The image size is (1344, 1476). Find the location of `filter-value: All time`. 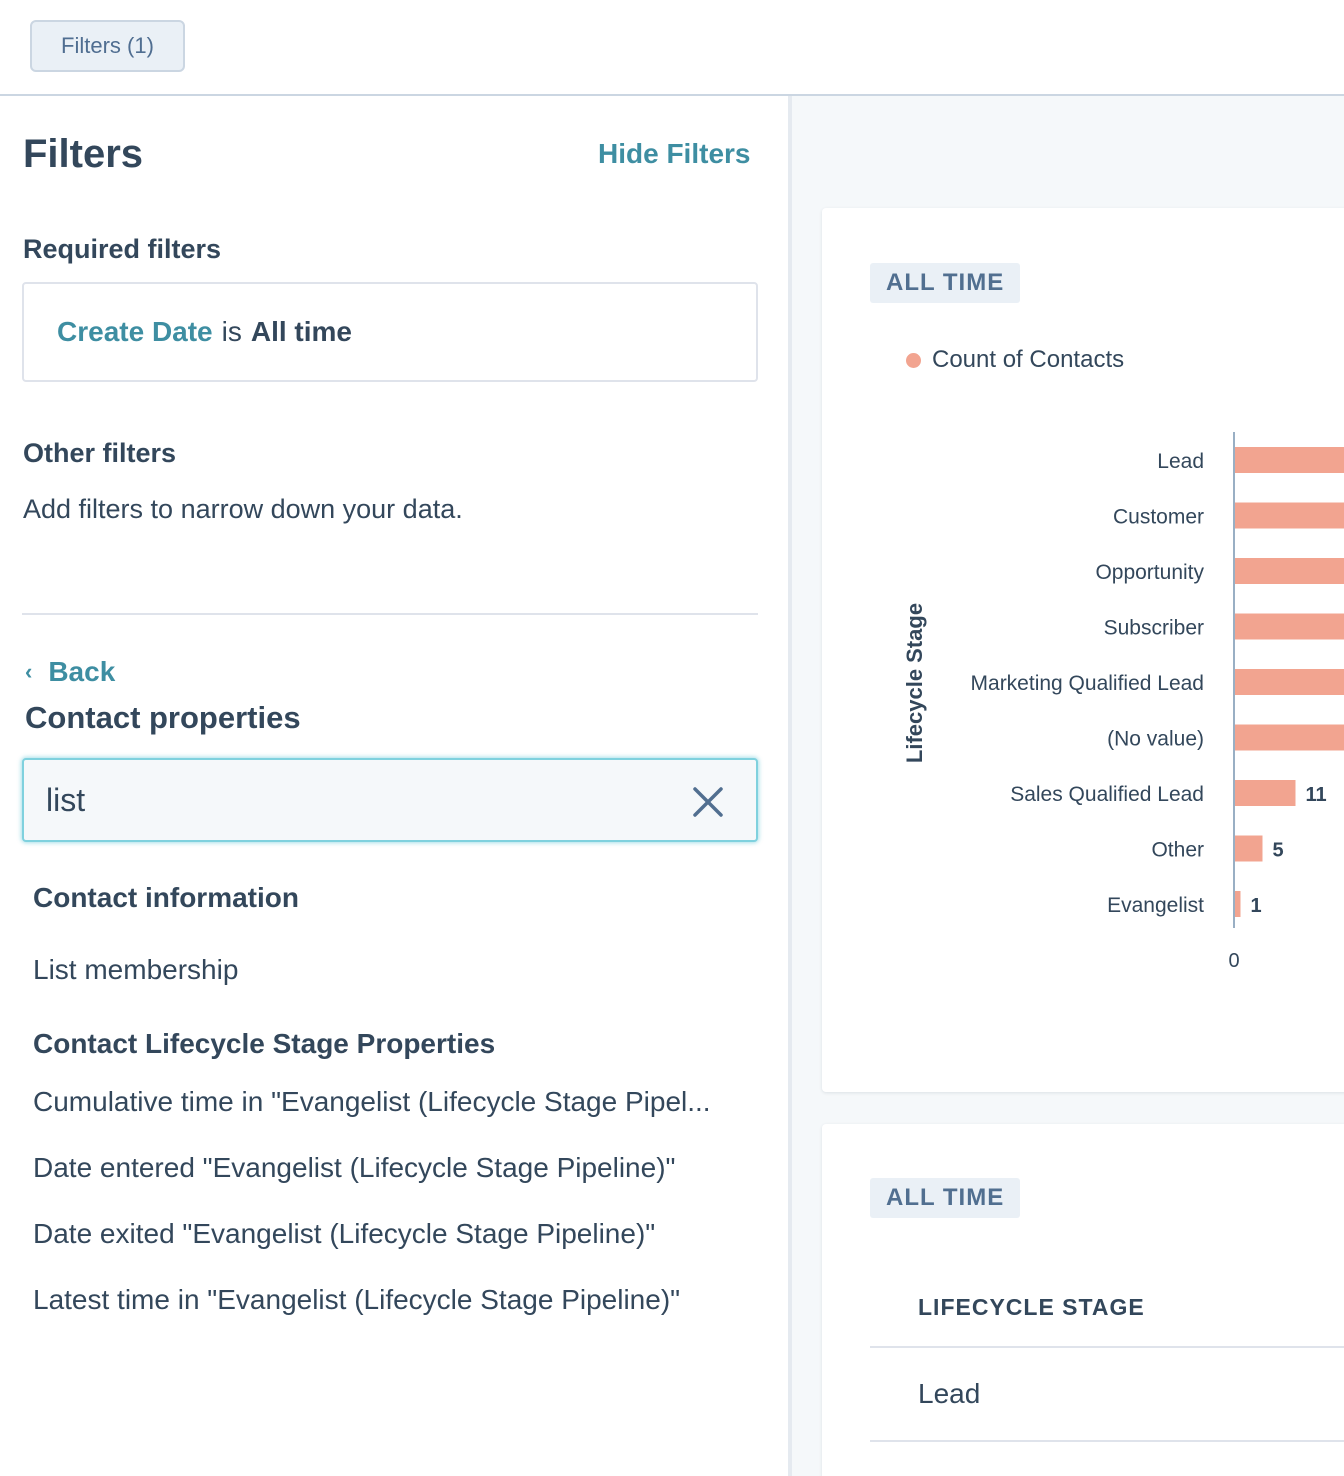

filter-value: All time is located at coordinates (301, 331).